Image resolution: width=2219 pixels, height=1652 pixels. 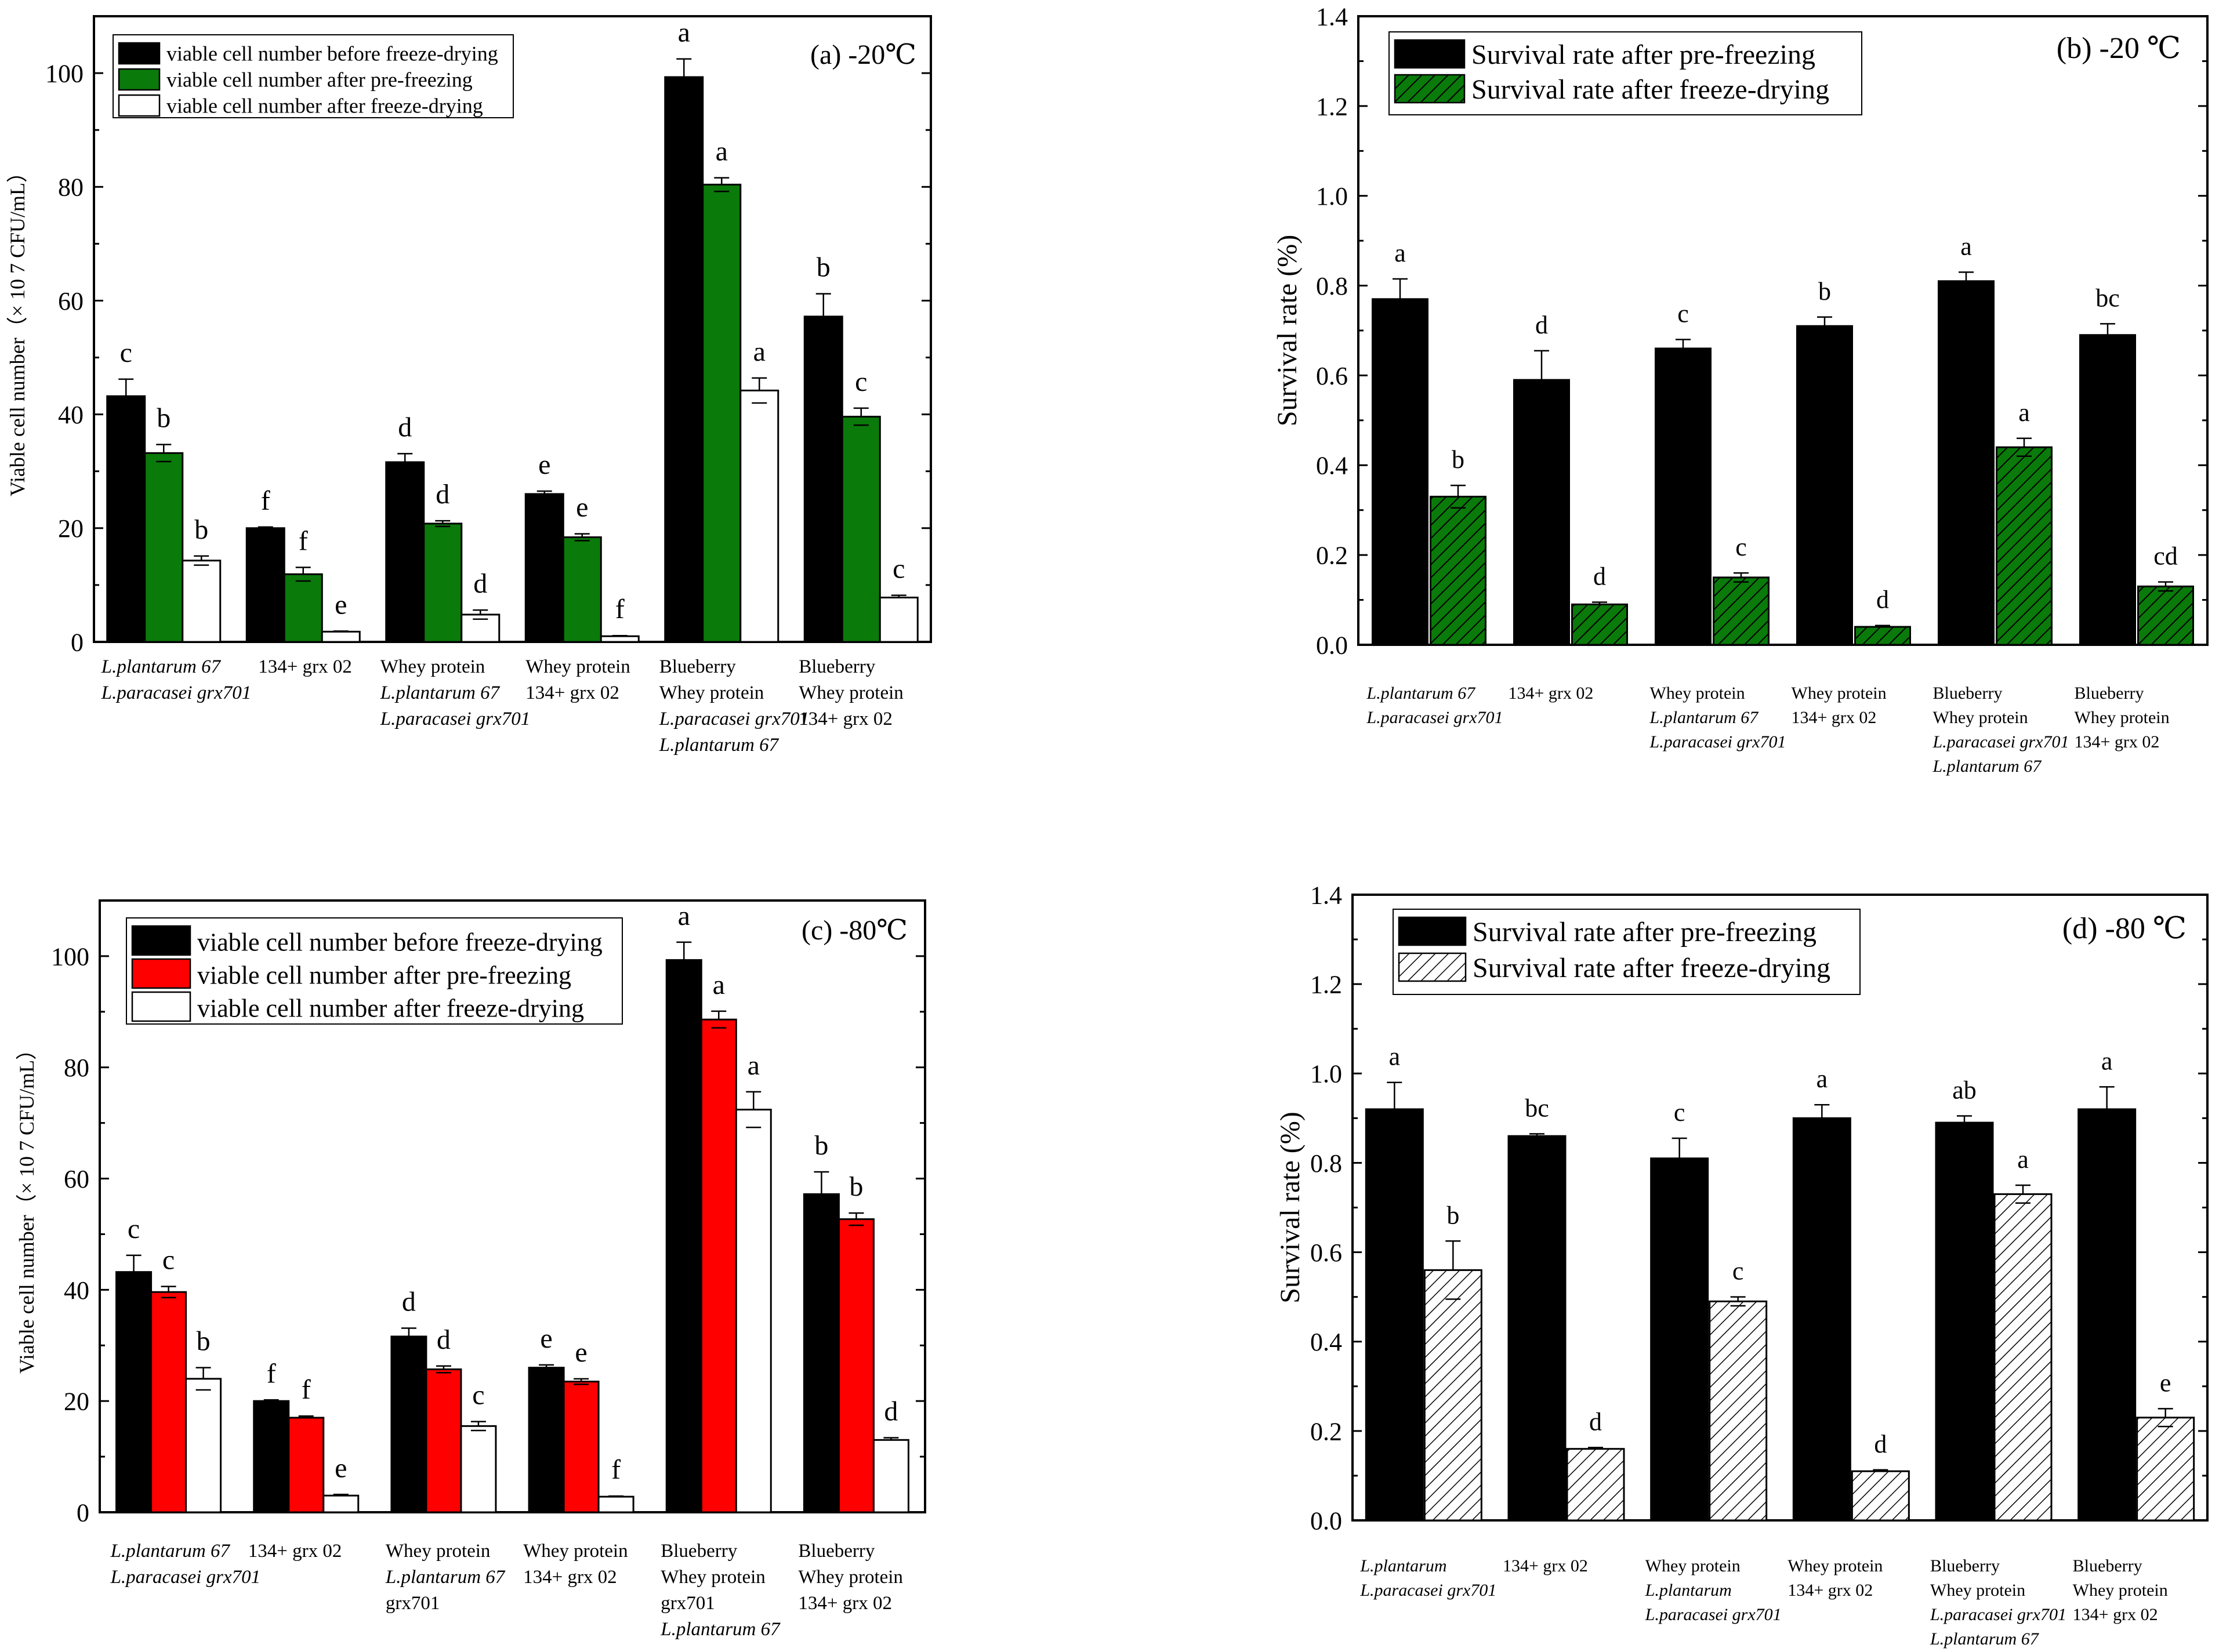 I want to click on y-tick-label: 0.2, so click(x=1326, y=1431).